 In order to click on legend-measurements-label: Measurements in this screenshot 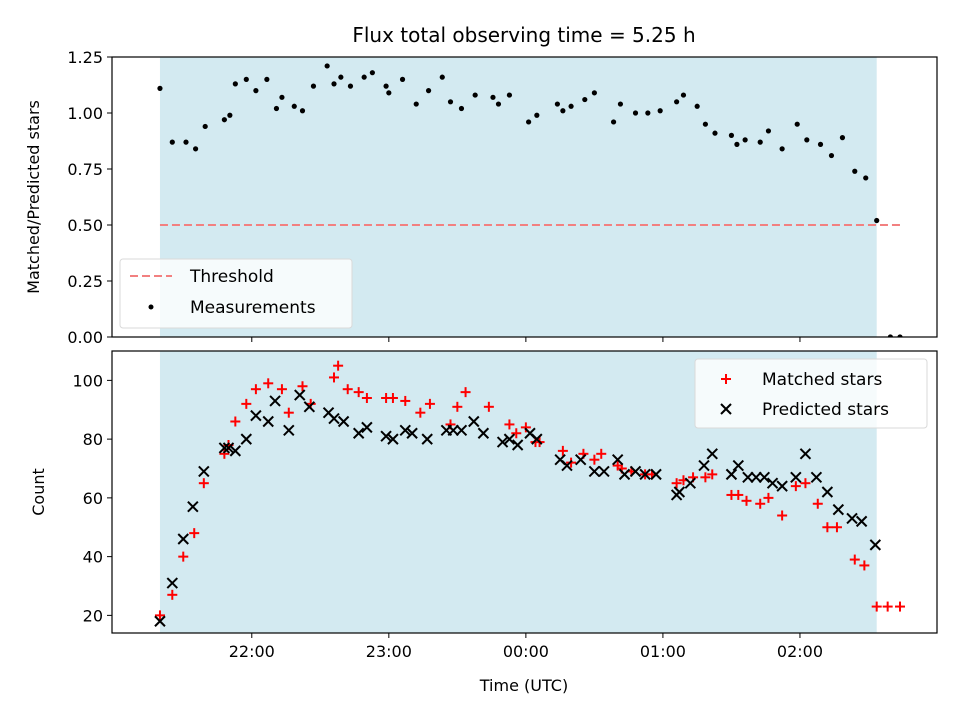, I will do `click(253, 308)`.